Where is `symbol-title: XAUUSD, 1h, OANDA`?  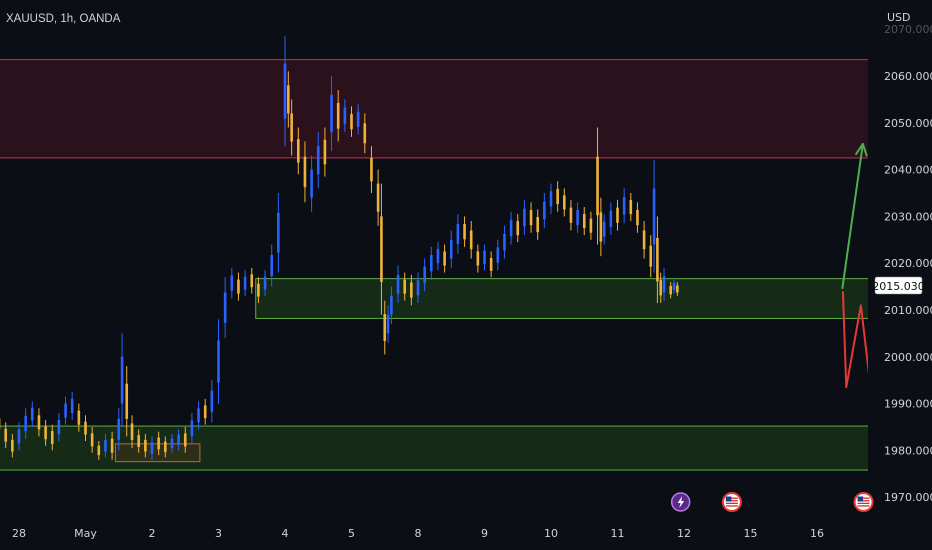 symbol-title: XAUUSD, 1h, OANDA is located at coordinates (63, 19).